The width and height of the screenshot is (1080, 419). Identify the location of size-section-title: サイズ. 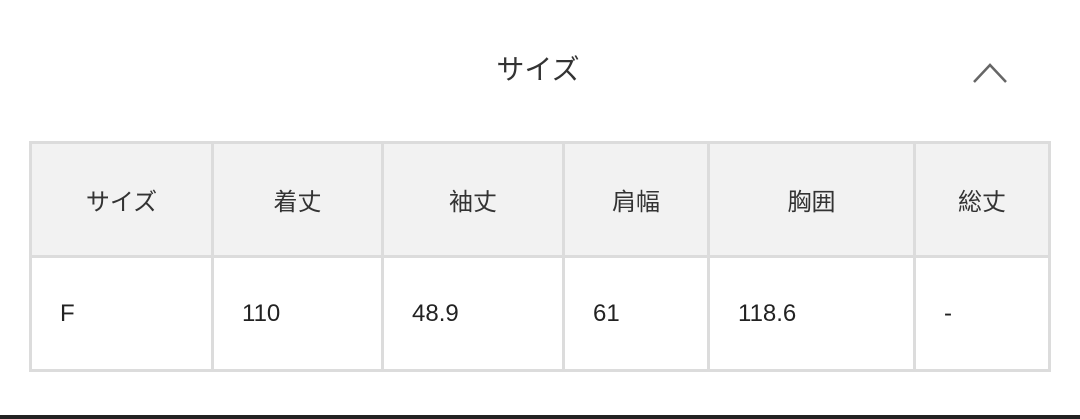
(538, 69).